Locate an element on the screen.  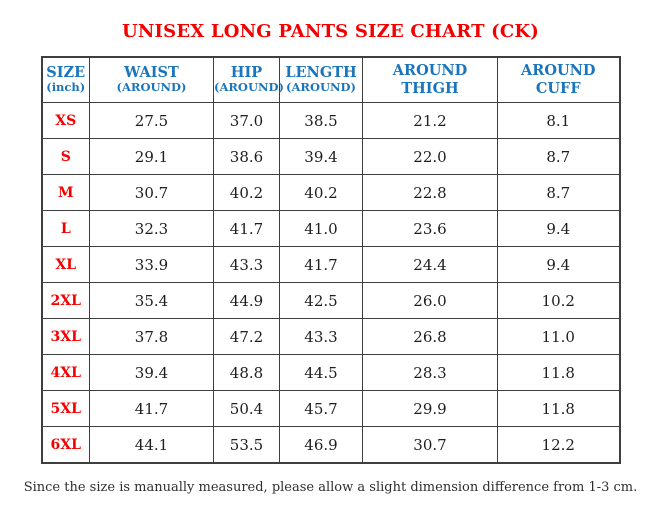
cell-waist: 41.7 is located at coordinates (151, 408).